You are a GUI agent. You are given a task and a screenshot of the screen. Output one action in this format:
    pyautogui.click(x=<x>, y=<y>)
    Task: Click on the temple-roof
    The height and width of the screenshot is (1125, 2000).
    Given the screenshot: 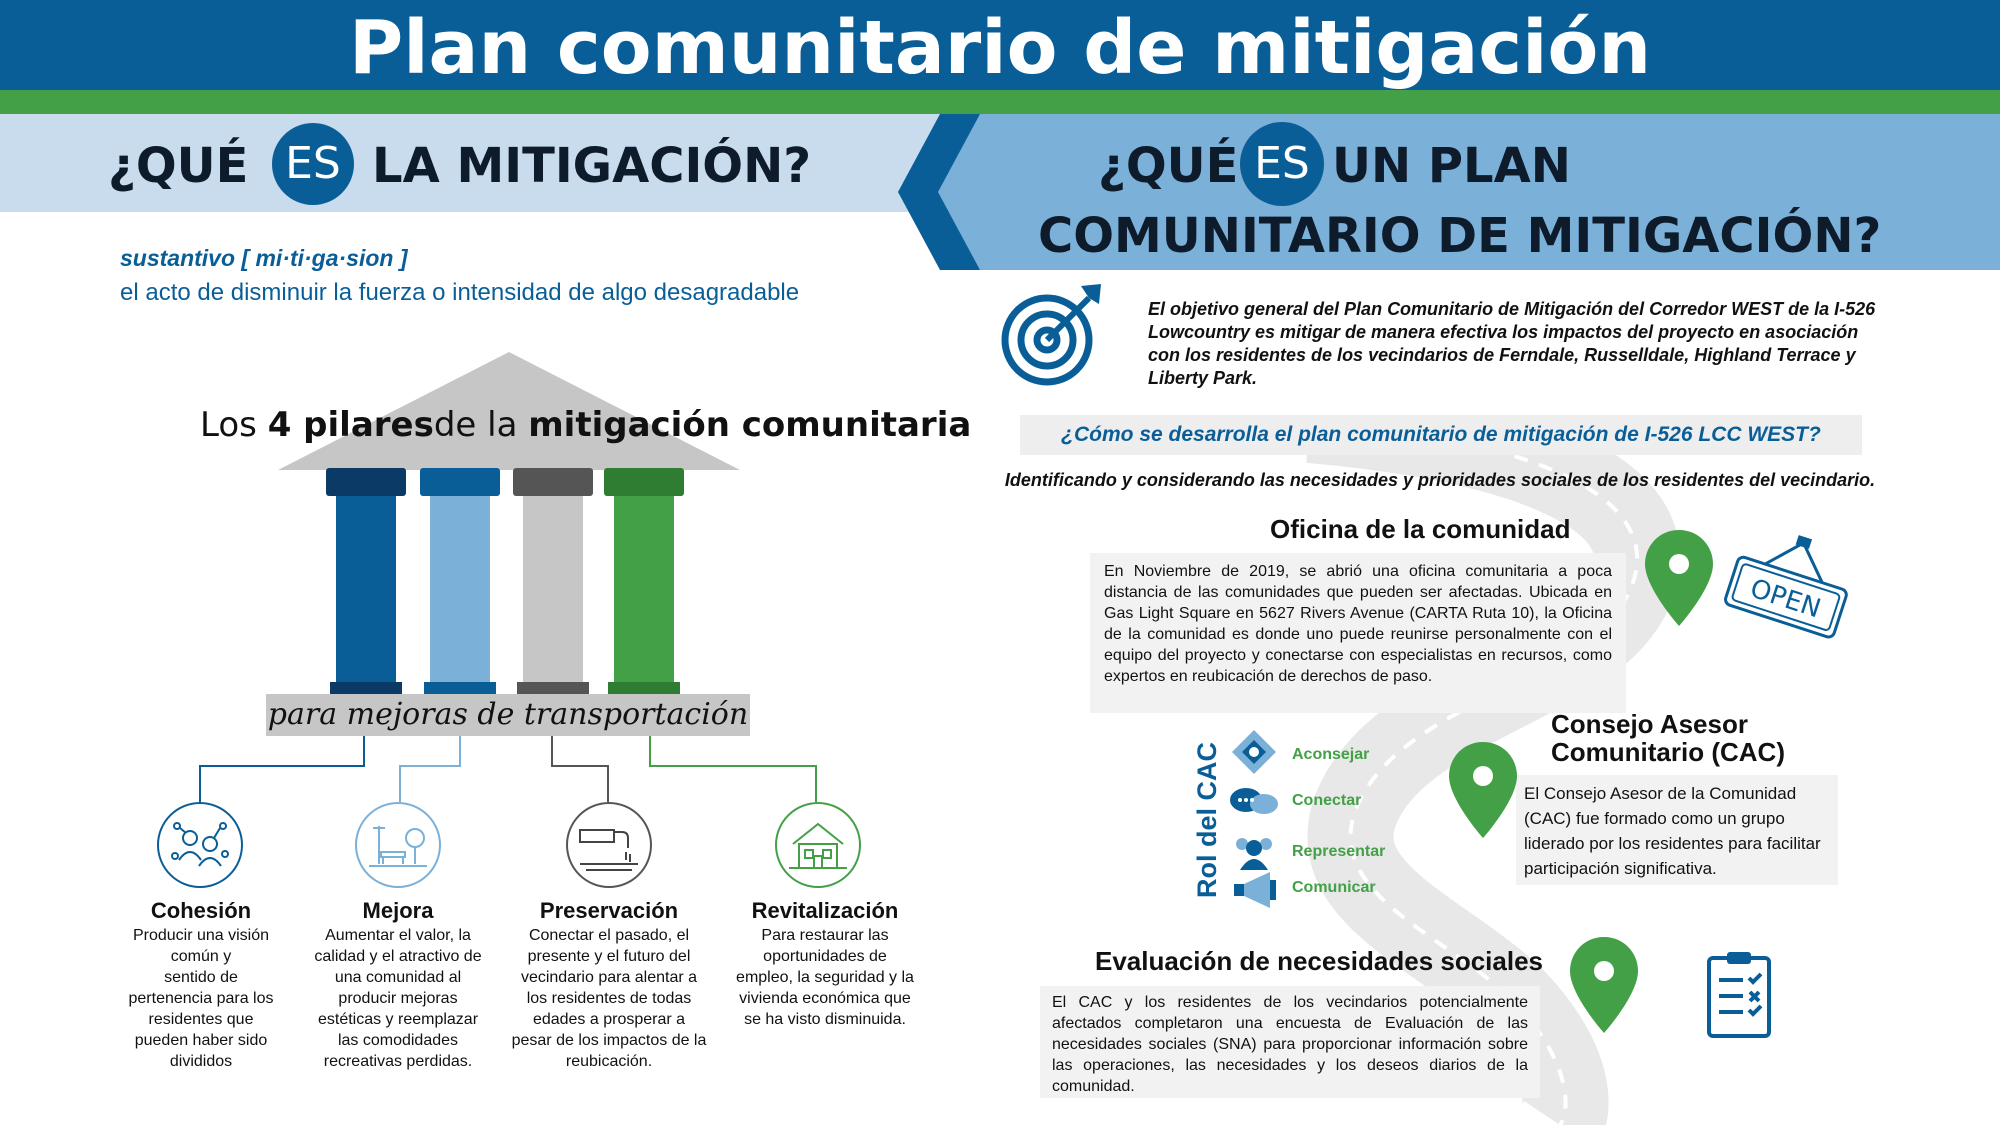 What is the action you would take?
    pyautogui.click(x=509, y=411)
    